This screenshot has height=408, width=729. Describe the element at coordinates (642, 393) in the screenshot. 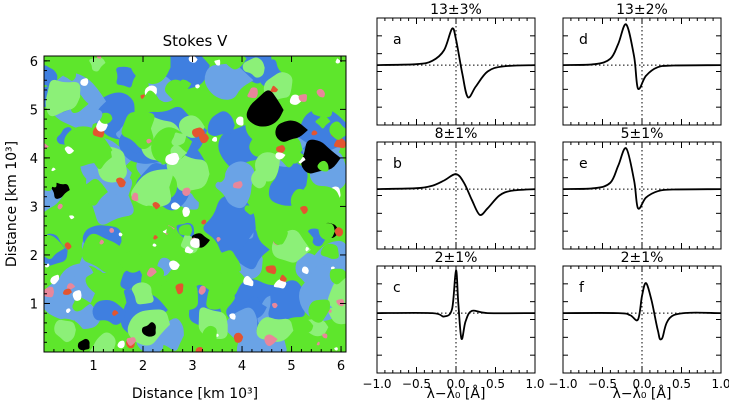

I see `profiles-xlabel-right: λ−λ₀ [Å]` at that location.